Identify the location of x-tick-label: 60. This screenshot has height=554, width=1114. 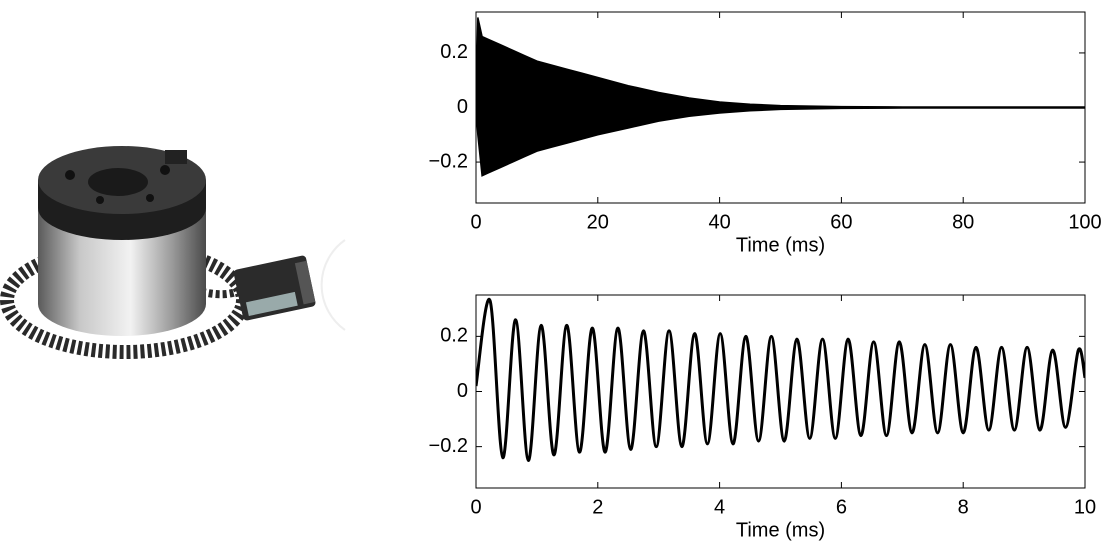
(841, 222).